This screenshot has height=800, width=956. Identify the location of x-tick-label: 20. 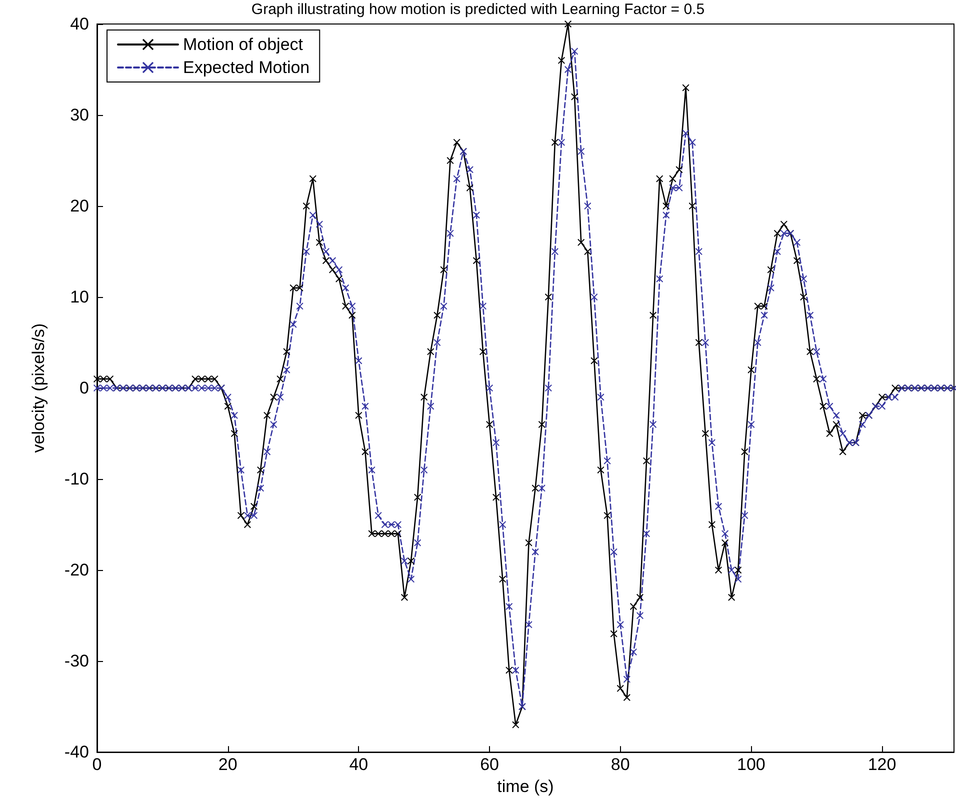
(228, 764).